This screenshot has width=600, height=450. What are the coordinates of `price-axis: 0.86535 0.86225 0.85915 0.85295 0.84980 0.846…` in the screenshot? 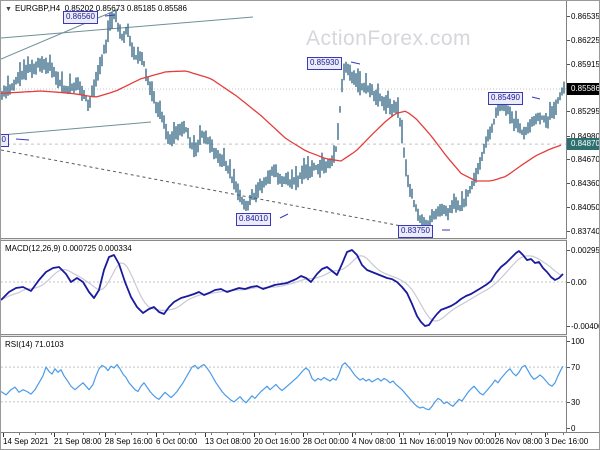 It's located at (583, 217).